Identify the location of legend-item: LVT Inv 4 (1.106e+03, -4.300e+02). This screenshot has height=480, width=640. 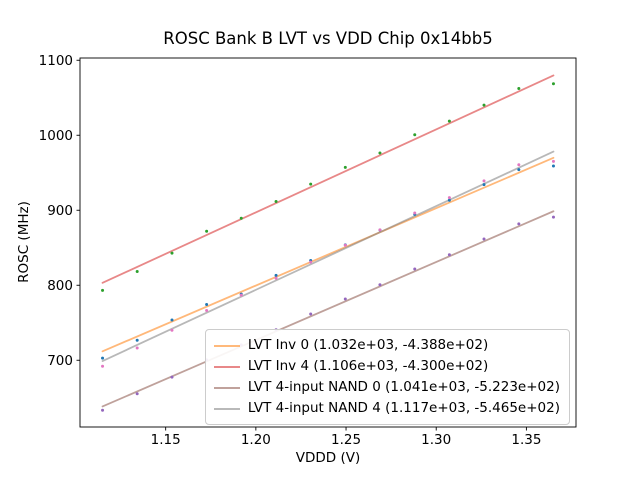
(386, 366).